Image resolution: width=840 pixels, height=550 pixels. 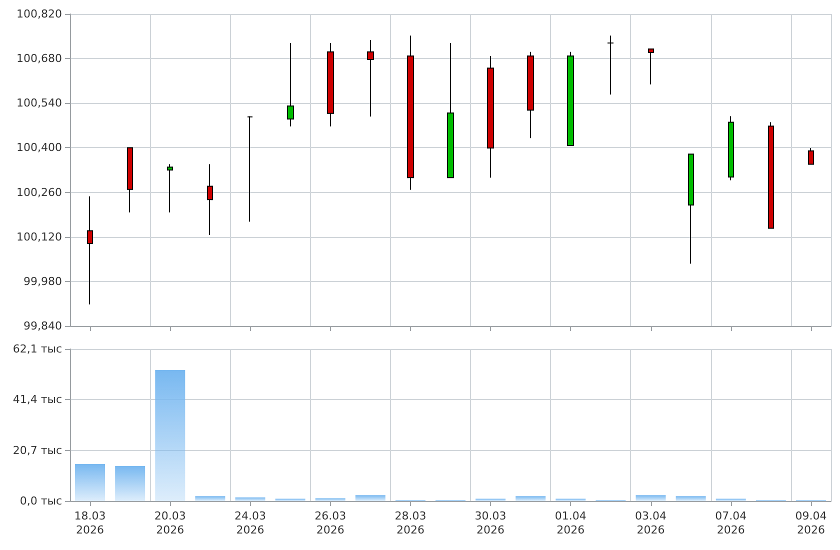 I want to click on x-tick-label: 24.03 2026, so click(x=250, y=523).